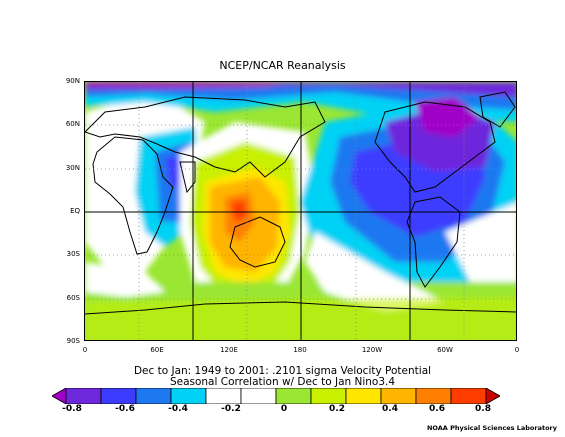 This screenshot has width=565, height=437. Describe the element at coordinates (437, 409) in the screenshot. I see `colorbar-label-06: 0.6` at that location.